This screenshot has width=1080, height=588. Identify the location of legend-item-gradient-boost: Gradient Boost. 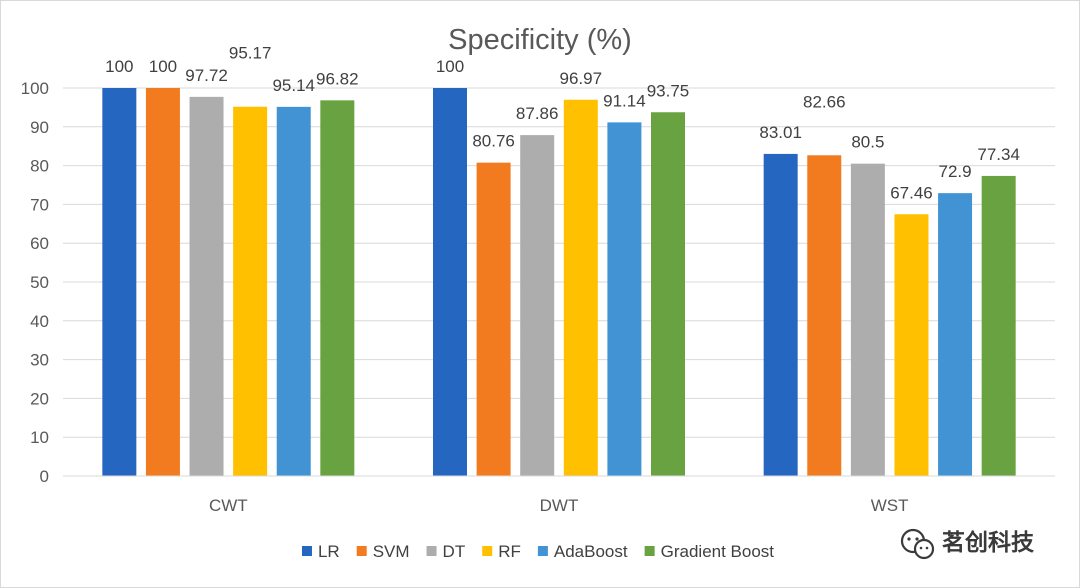
(709, 551).